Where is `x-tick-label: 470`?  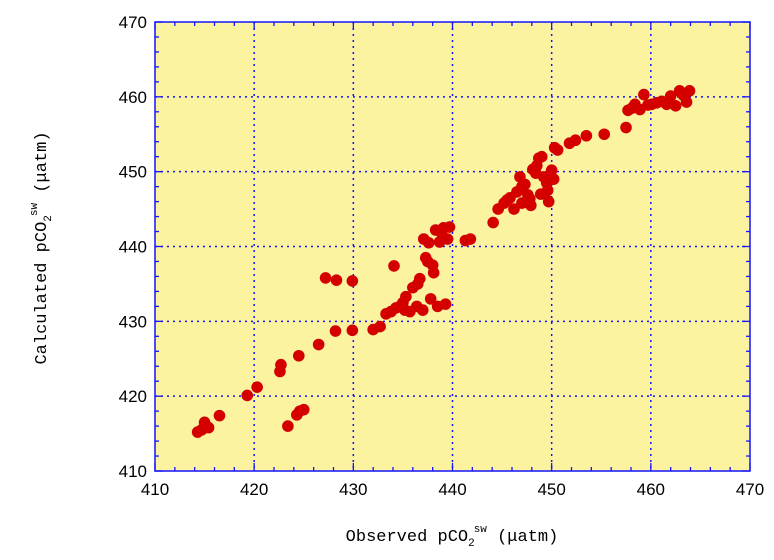
x-tick-label: 470 is located at coordinates (750, 489).